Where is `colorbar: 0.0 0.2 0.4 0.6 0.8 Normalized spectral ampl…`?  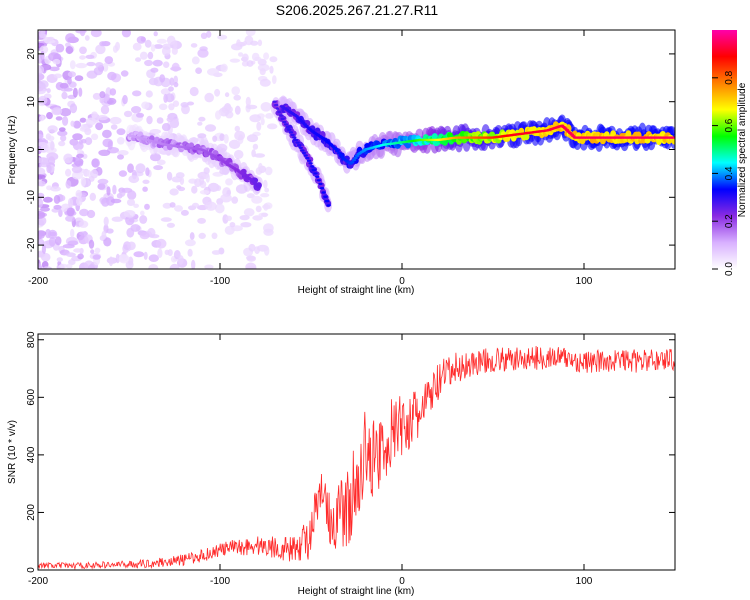
colorbar: 0.0 0.2 0.4 0.6 0.8 Normalized spectral ampl… is located at coordinates (730, 153).